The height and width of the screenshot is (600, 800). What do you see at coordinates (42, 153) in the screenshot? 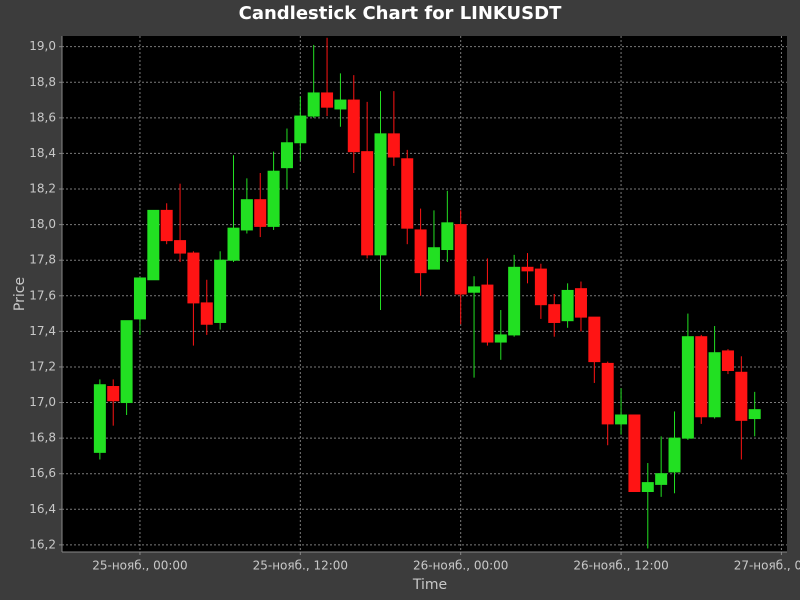
I see `y-tick-label: 18,4` at bounding box center [42, 153].